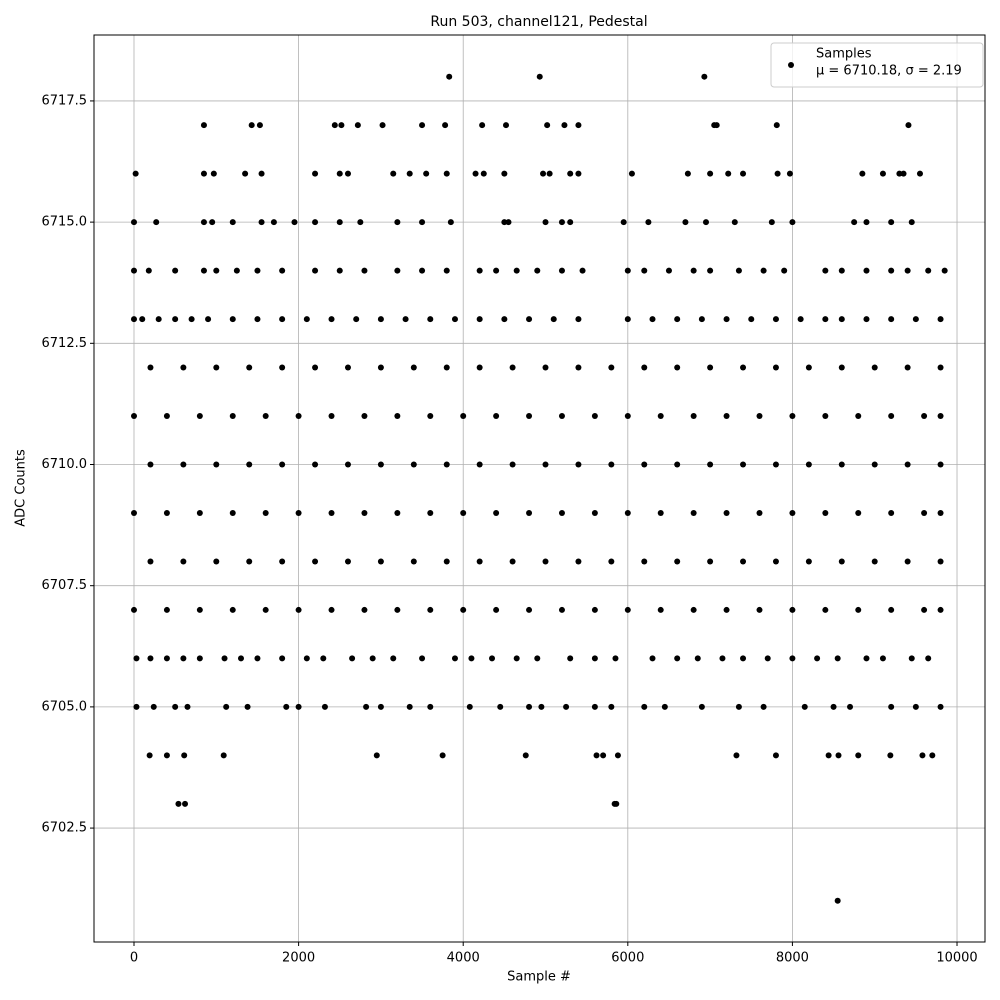 The image size is (1000, 1000). What do you see at coordinates (65, 828) in the screenshot?
I see `y-tick-label: 6702.5` at bounding box center [65, 828].